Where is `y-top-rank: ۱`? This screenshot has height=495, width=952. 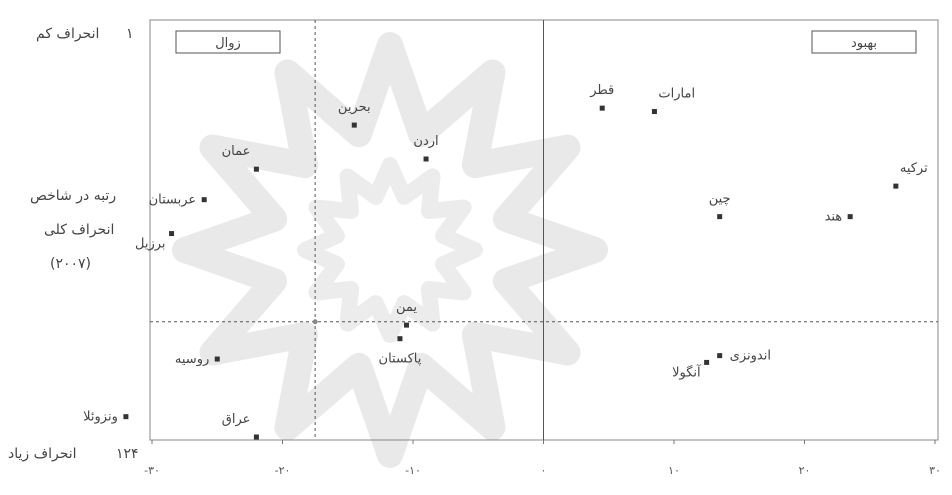 y-top-rank: ۱ is located at coordinates (130, 34).